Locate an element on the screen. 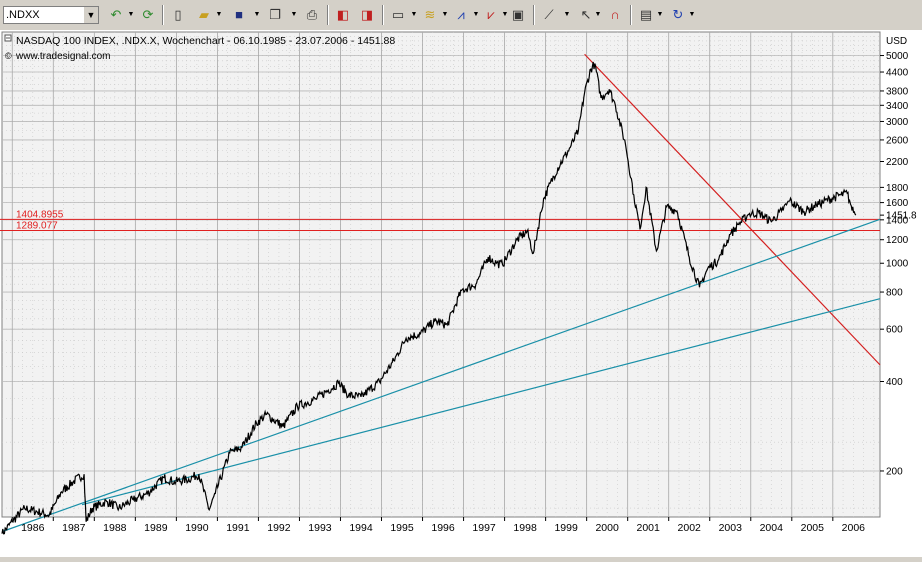  symbol-combobox: ▼ is located at coordinates (51, 15).